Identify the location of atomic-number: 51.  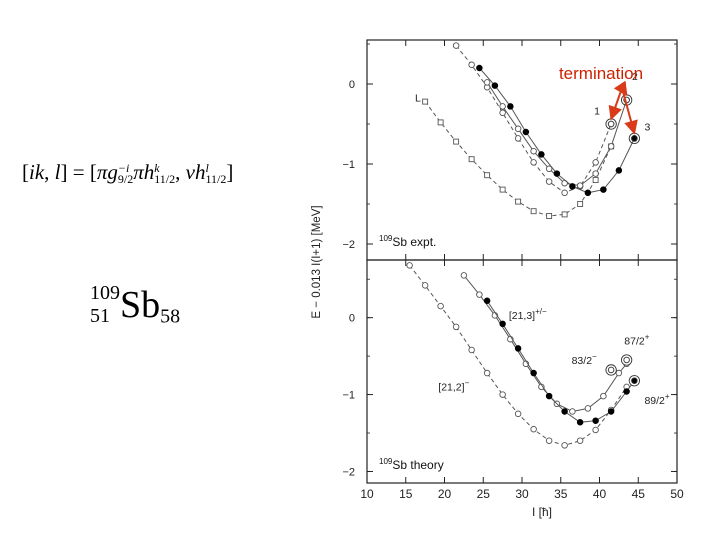
(100, 316).